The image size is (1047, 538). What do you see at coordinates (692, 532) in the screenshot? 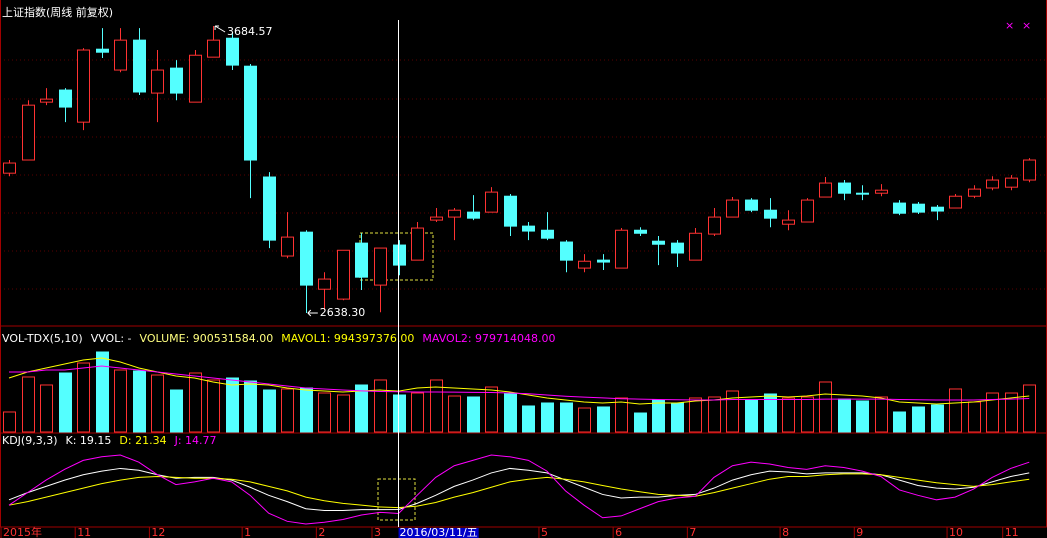
I see `x-tick-label: 7` at bounding box center [692, 532].